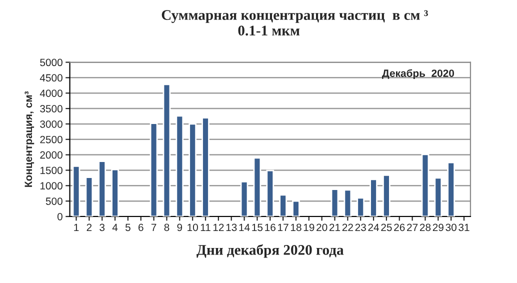 This screenshot has width=517, height=283. What do you see at coordinates (205, 227) in the screenshot?
I see `x-tick-label: 11` at bounding box center [205, 227].